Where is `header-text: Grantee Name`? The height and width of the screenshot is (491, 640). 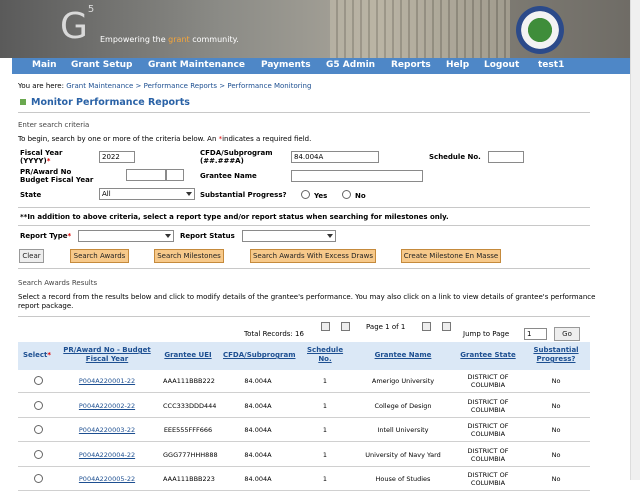 header-text: Grantee Name is located at coordinates (403, 355).